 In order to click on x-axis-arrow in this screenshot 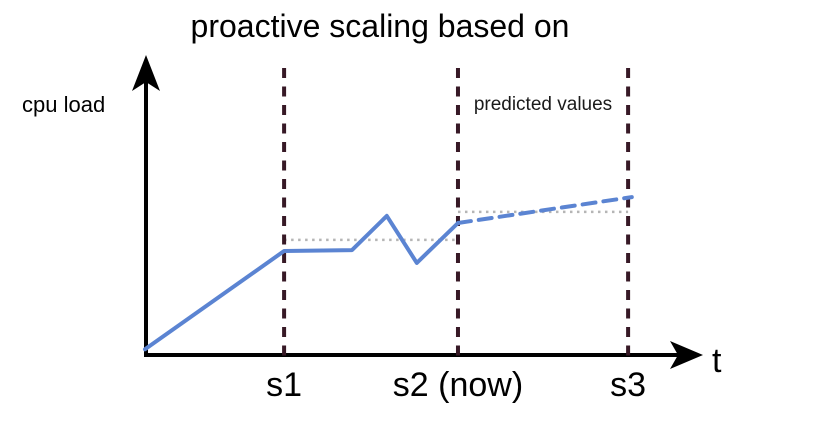, I will do `click(686, 355)`.